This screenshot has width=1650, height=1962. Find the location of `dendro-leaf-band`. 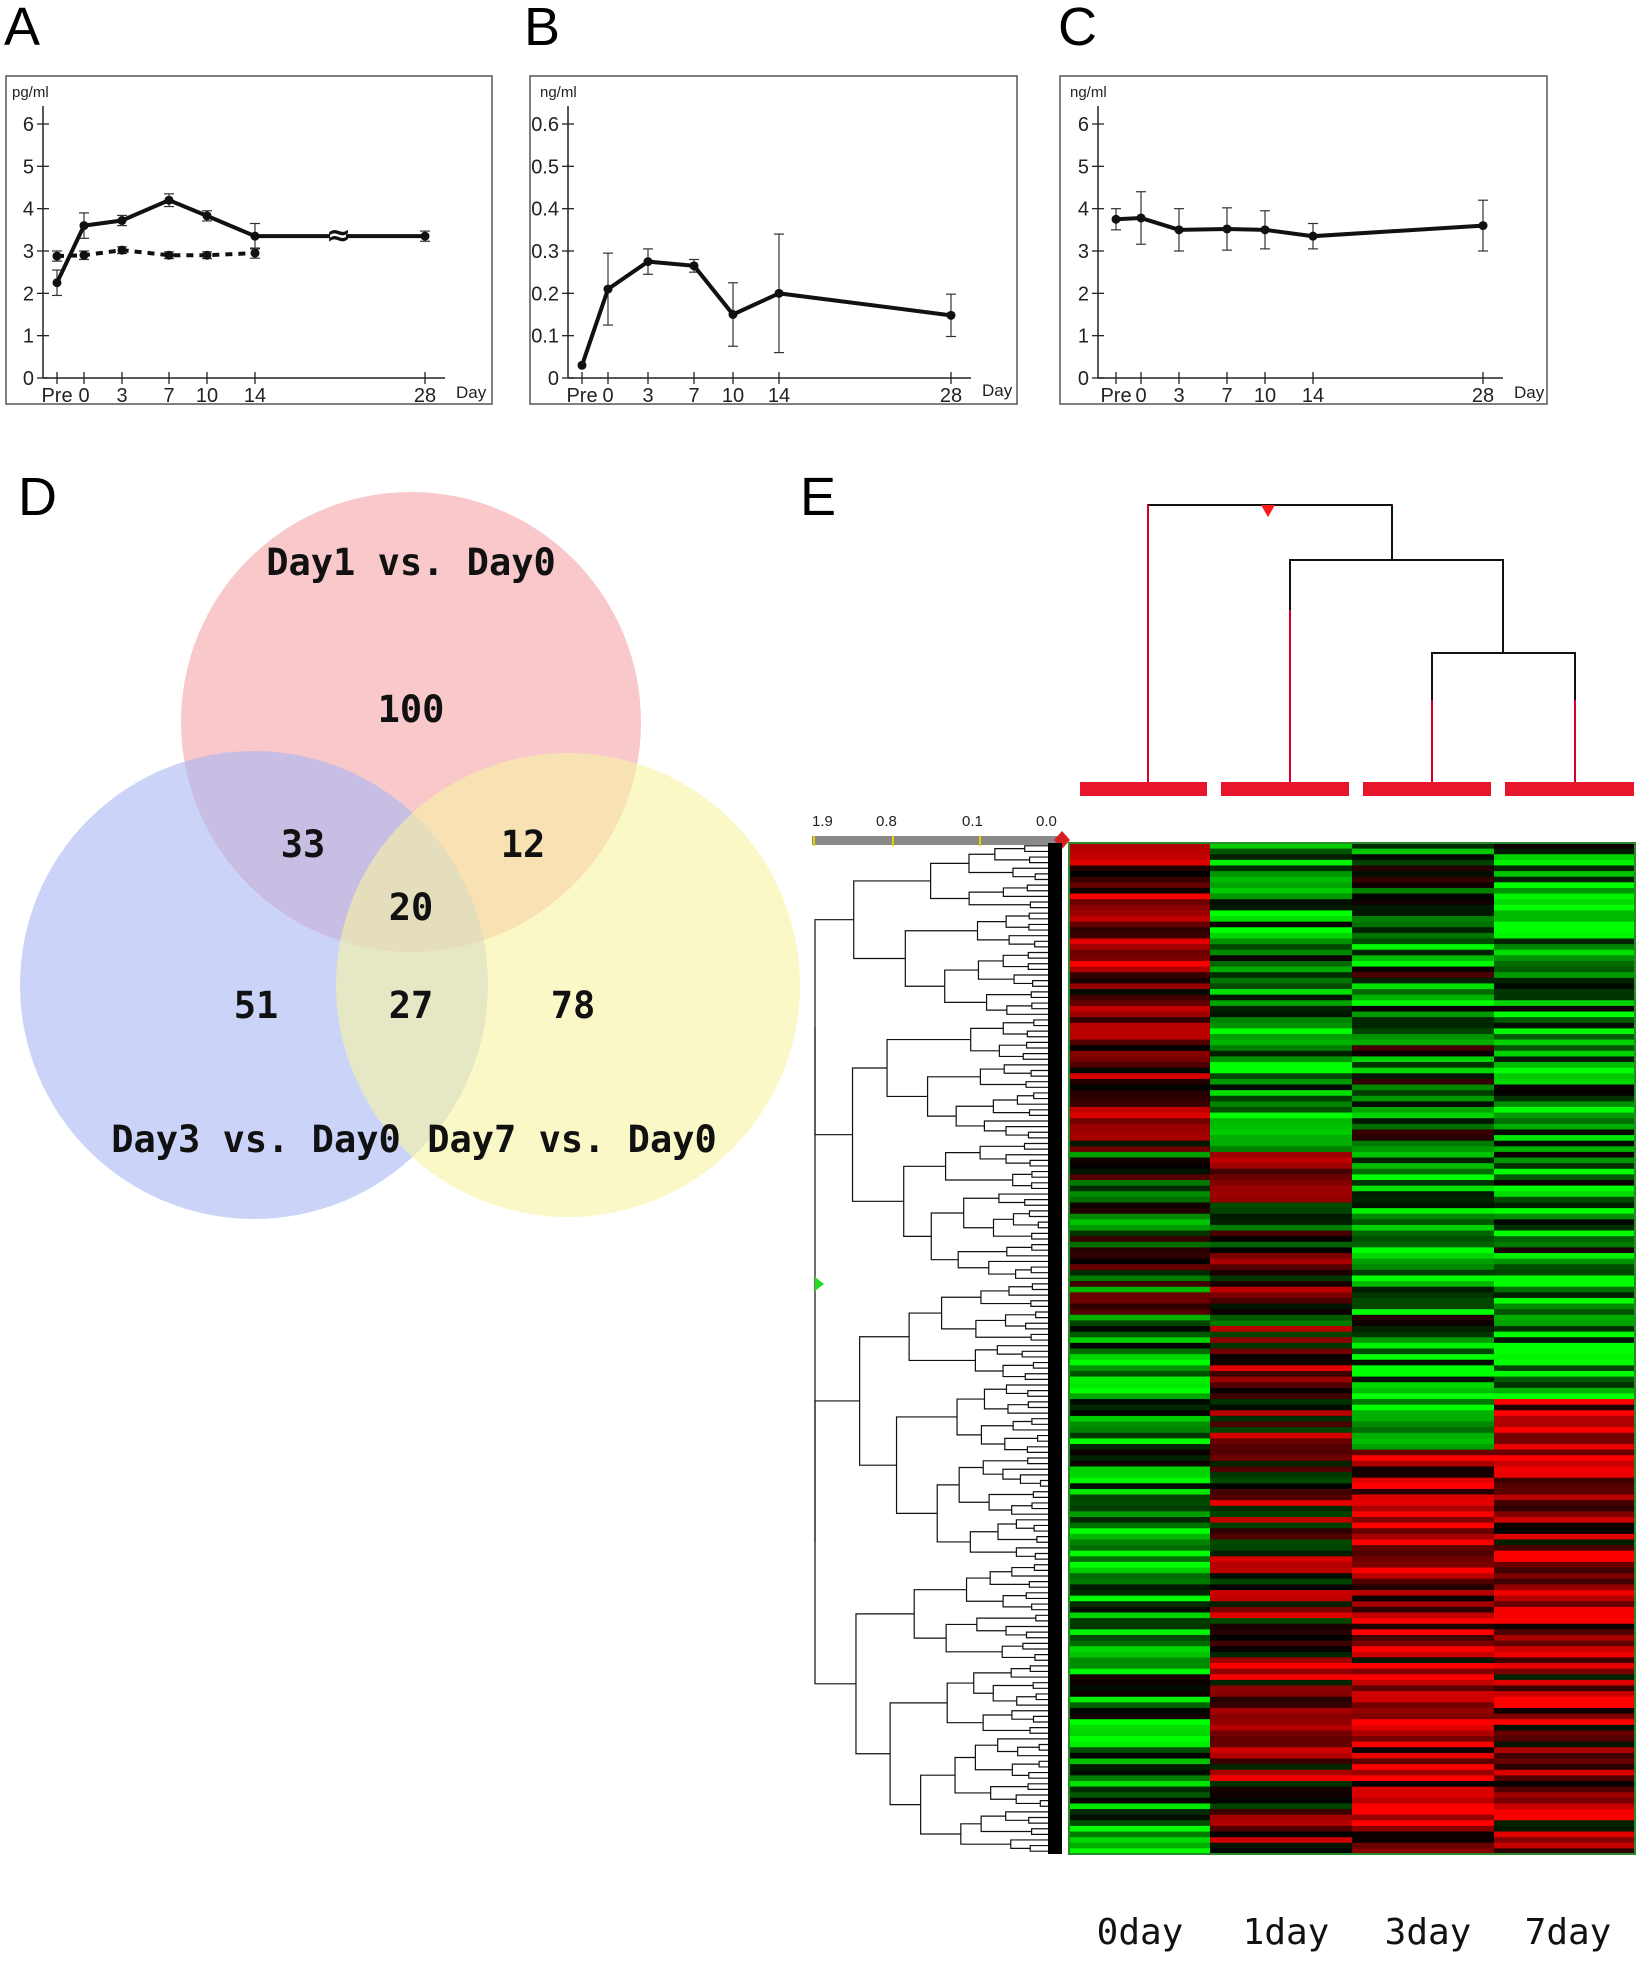

dendro-leaf-band is located at coordinates (1055, 1348).